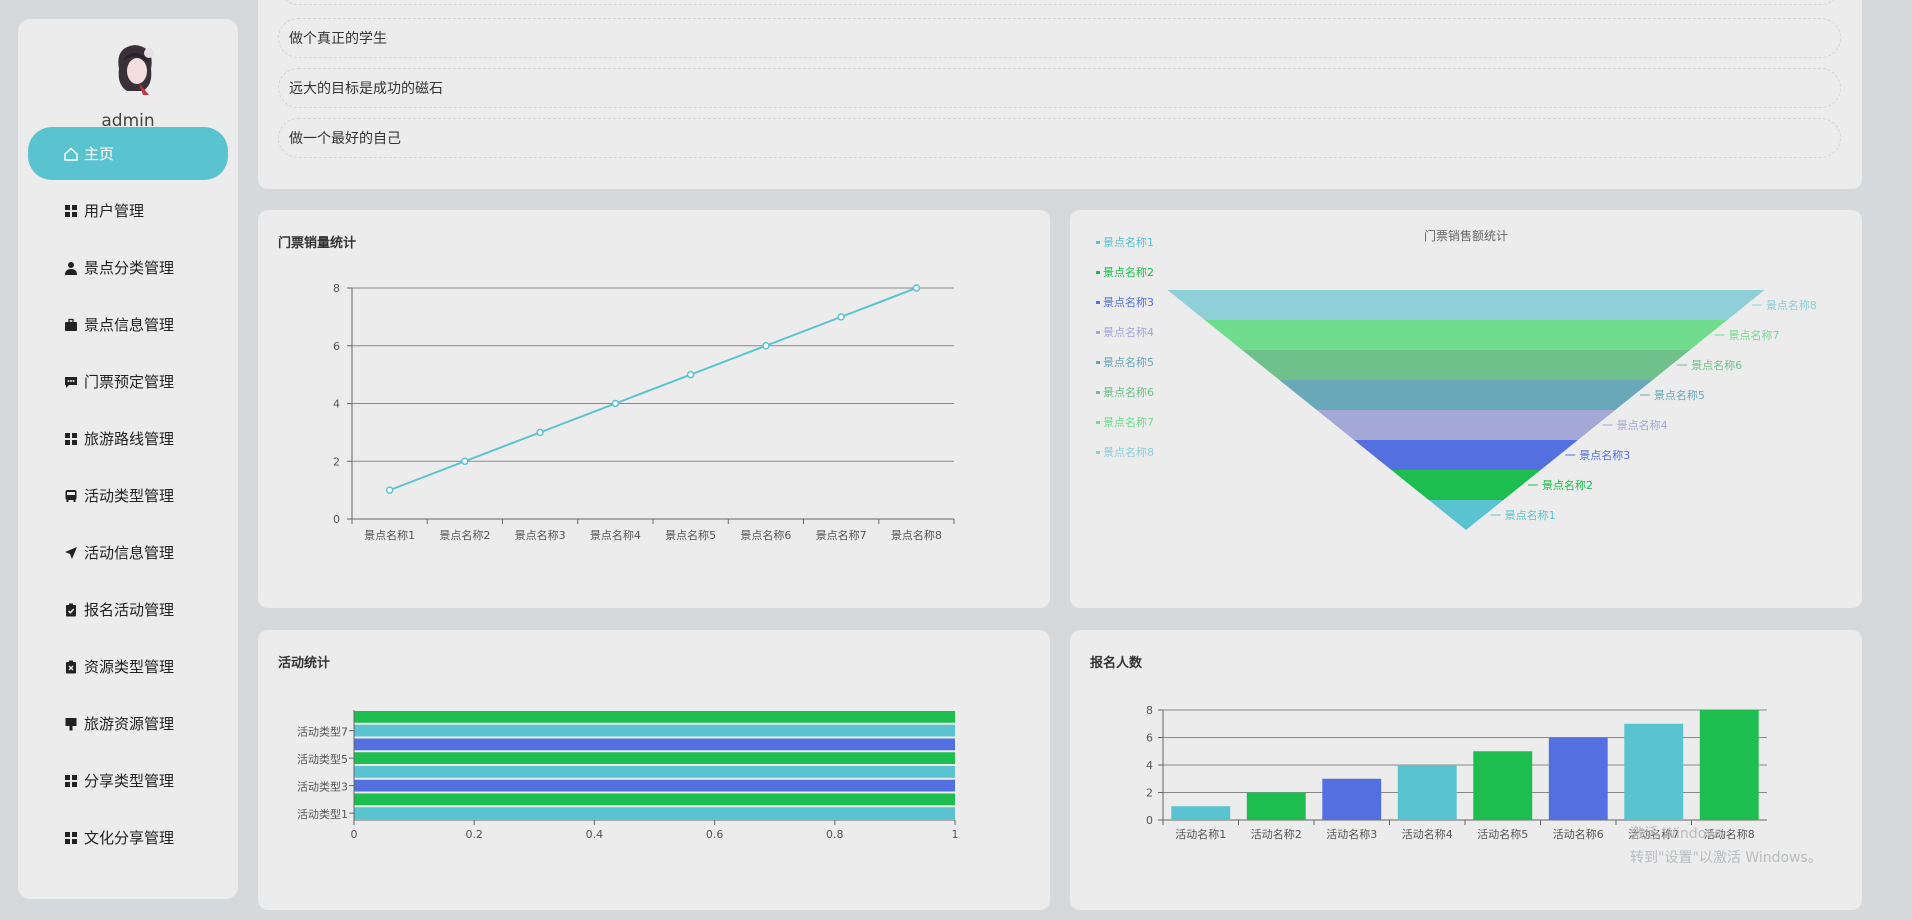  Describe the element at coordinates (1128, 242) in the screenshot. I see `legend-item: 景点名称1` at that location.